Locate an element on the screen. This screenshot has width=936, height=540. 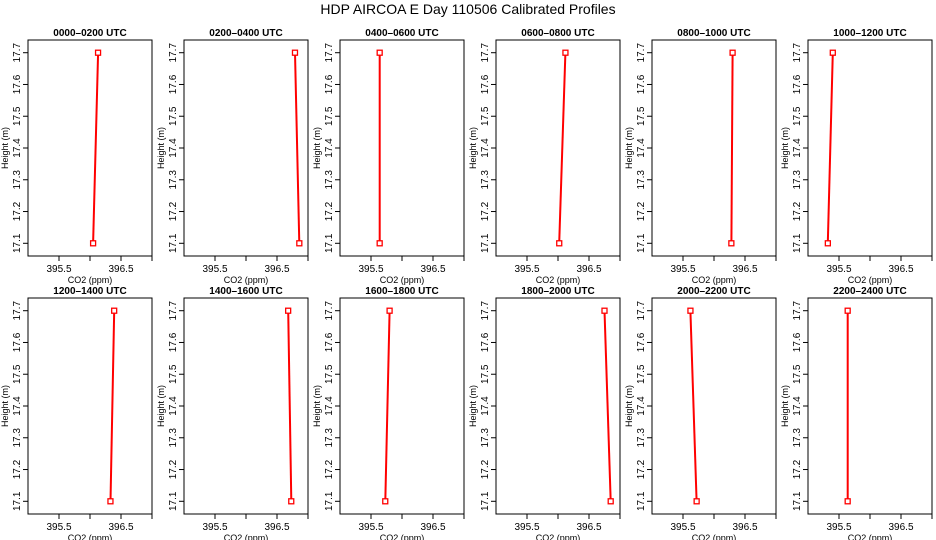
panel-title: 0400–0600 UTC is located at coordinates (401, 33).